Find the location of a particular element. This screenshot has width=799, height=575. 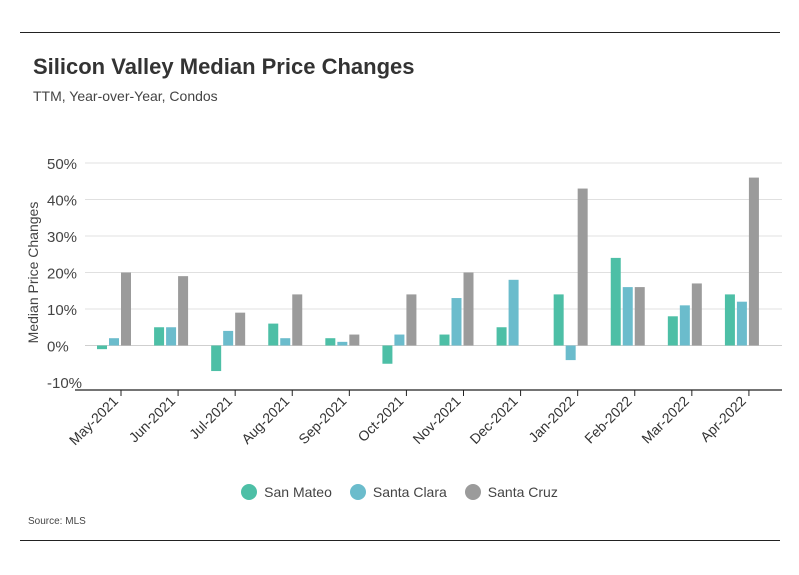

bar-santa-clara-jun-2021 is located at coordinates (171, 336).